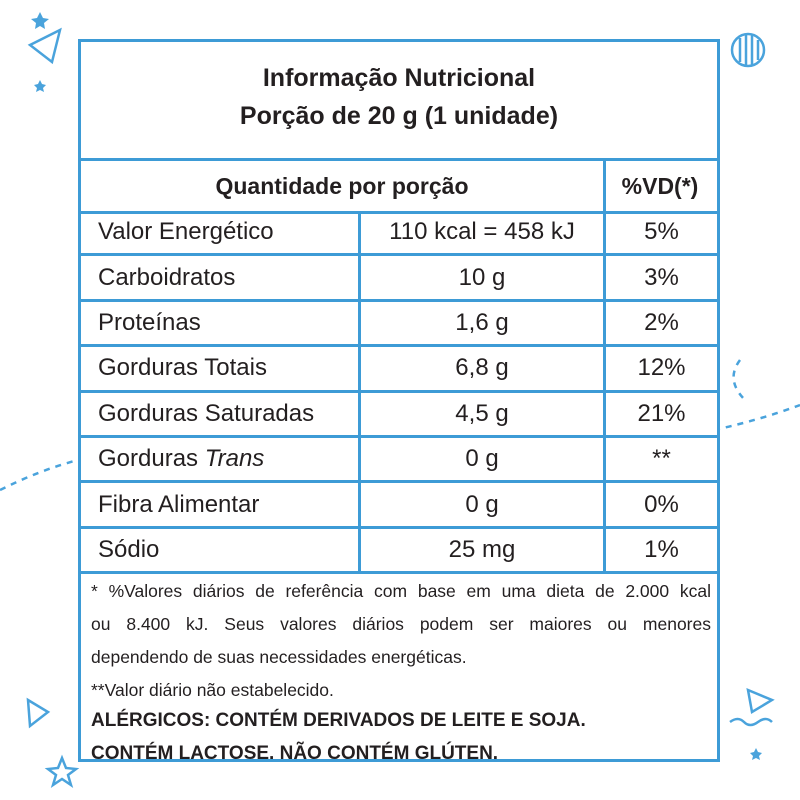 The image size is (800, 800). I want to click on daily-value: 21%, so click(661, 413).